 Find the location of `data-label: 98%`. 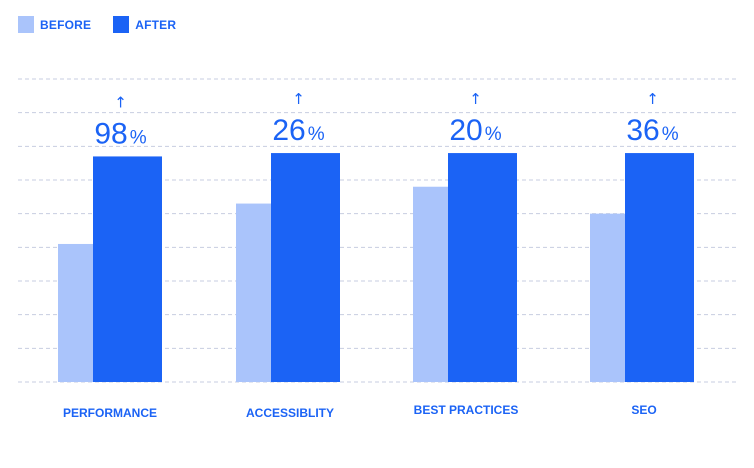

data-label: 98% is located at coordinates (120, 133).